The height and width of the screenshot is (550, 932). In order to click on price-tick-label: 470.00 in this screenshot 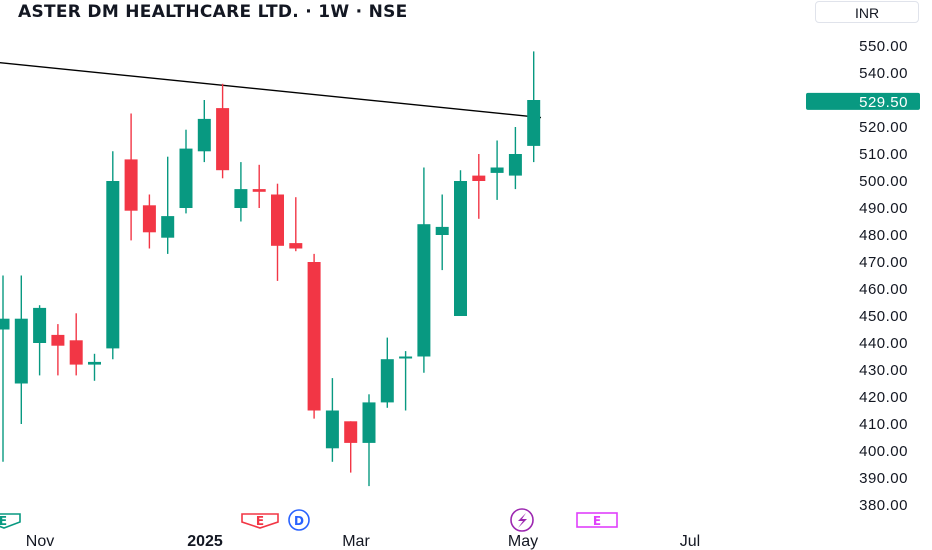, I will do `click(883, 262)`.